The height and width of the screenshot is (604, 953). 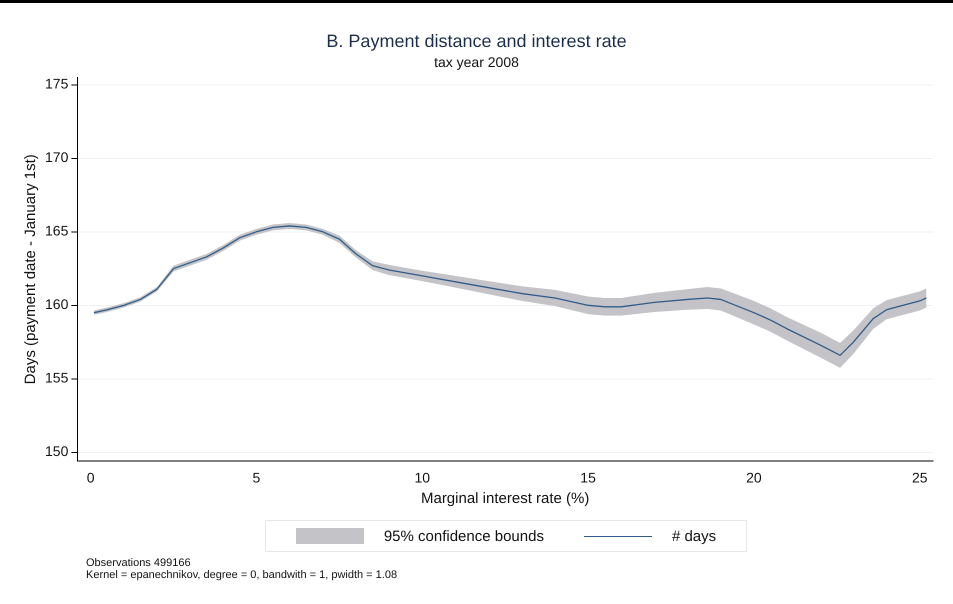 What do you see at coordinates (57, 84) in the screenshot?
I see `y-tick-label: 175` at bounding box center [57, 84].